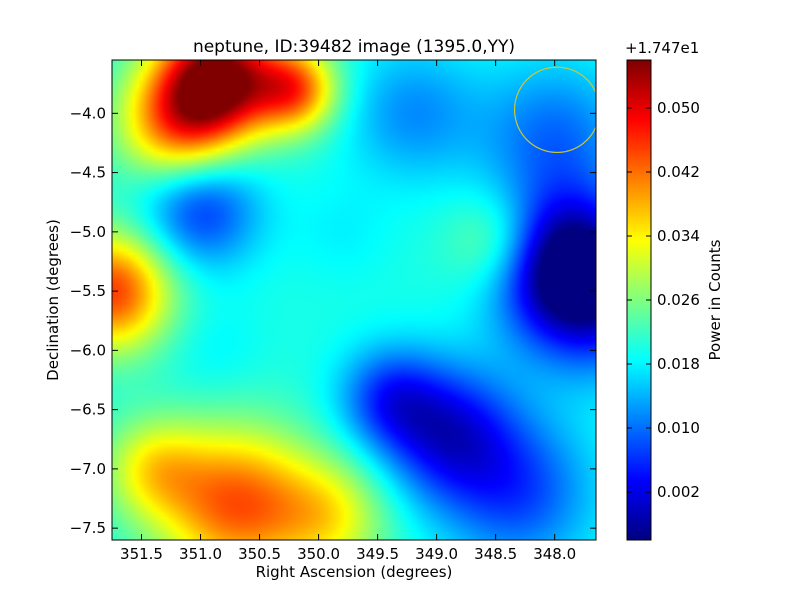 This screenshot has width=800, height=600. Describe the element at coordinates (88, 410) in the screenshot. I see `y-tick-label: −6.5` at that location.